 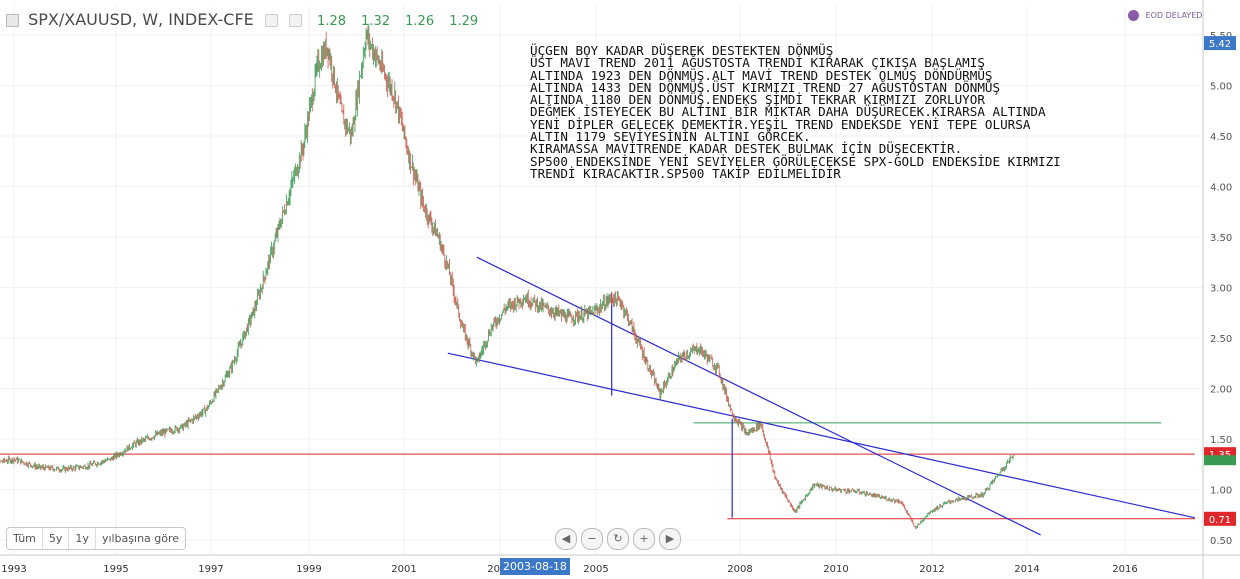 I want to click on x-tick-label: 2001, so click(x=403, y=569).